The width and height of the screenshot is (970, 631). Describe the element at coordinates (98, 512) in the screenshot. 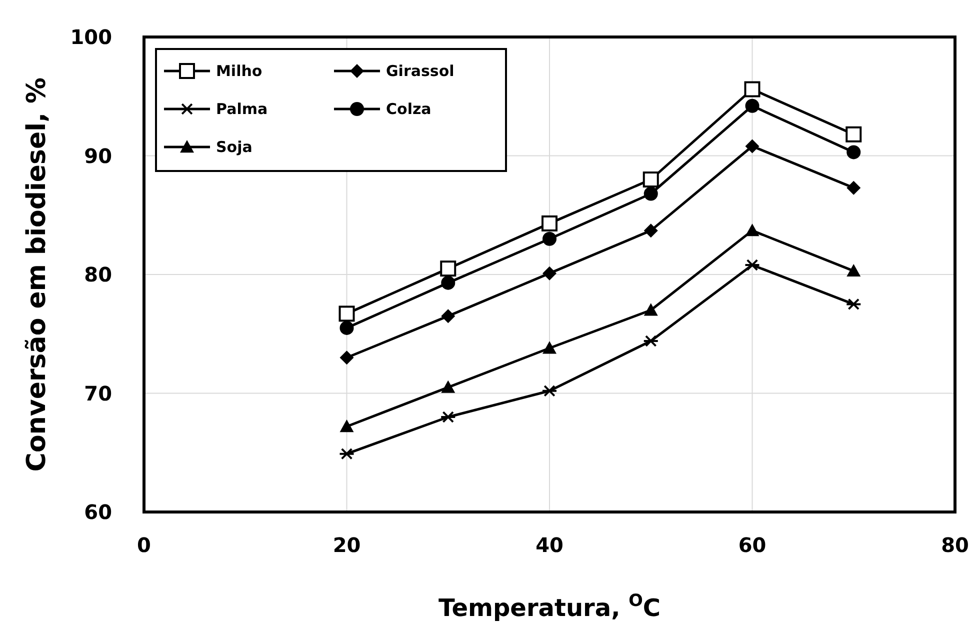

I see `y-tick-label: 60` at that location.